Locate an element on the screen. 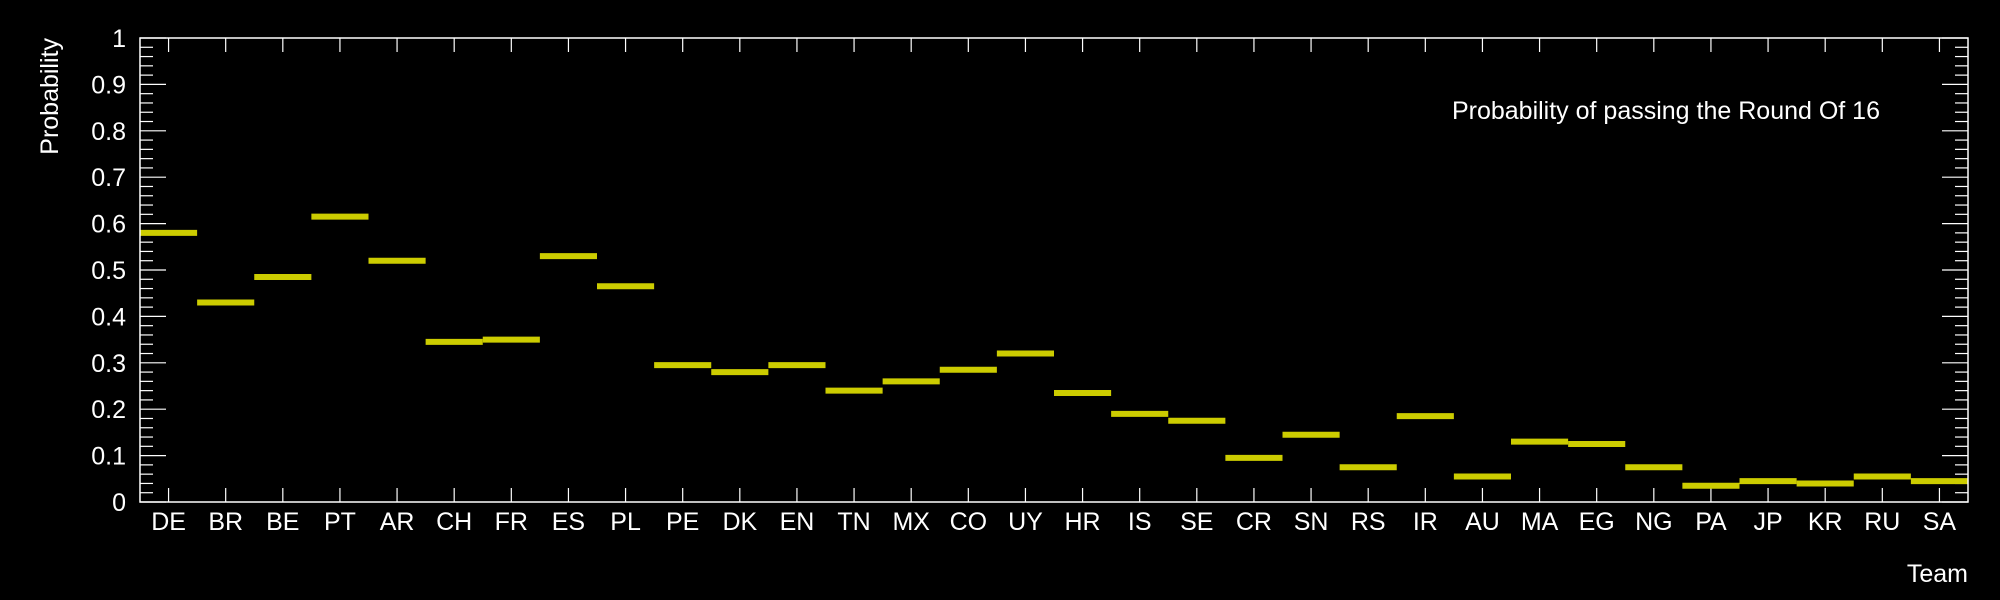 Image resolution: width=2000 pixels, height=600 pixels. x-tick-label: IS is located at coordinates (1140, 522).